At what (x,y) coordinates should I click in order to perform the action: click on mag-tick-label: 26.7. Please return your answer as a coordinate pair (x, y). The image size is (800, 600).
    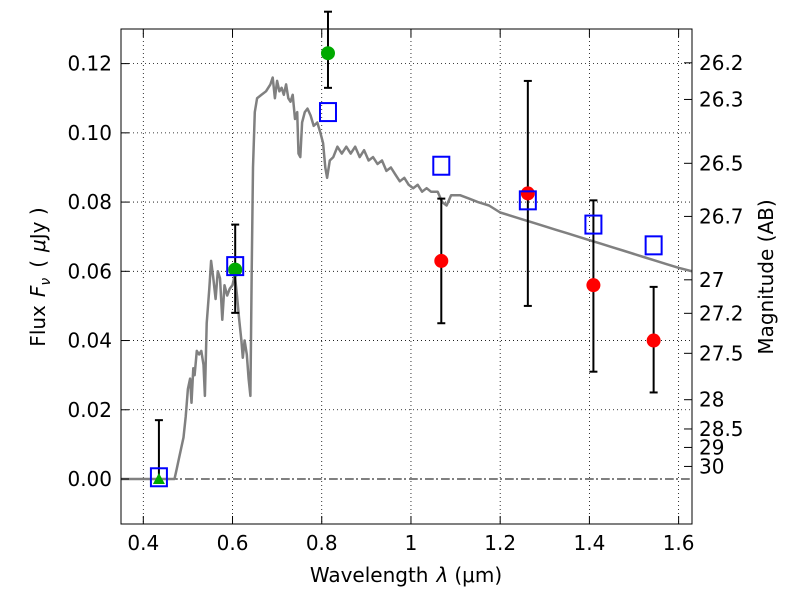
    Looking at the image, I should click on (721, 216).